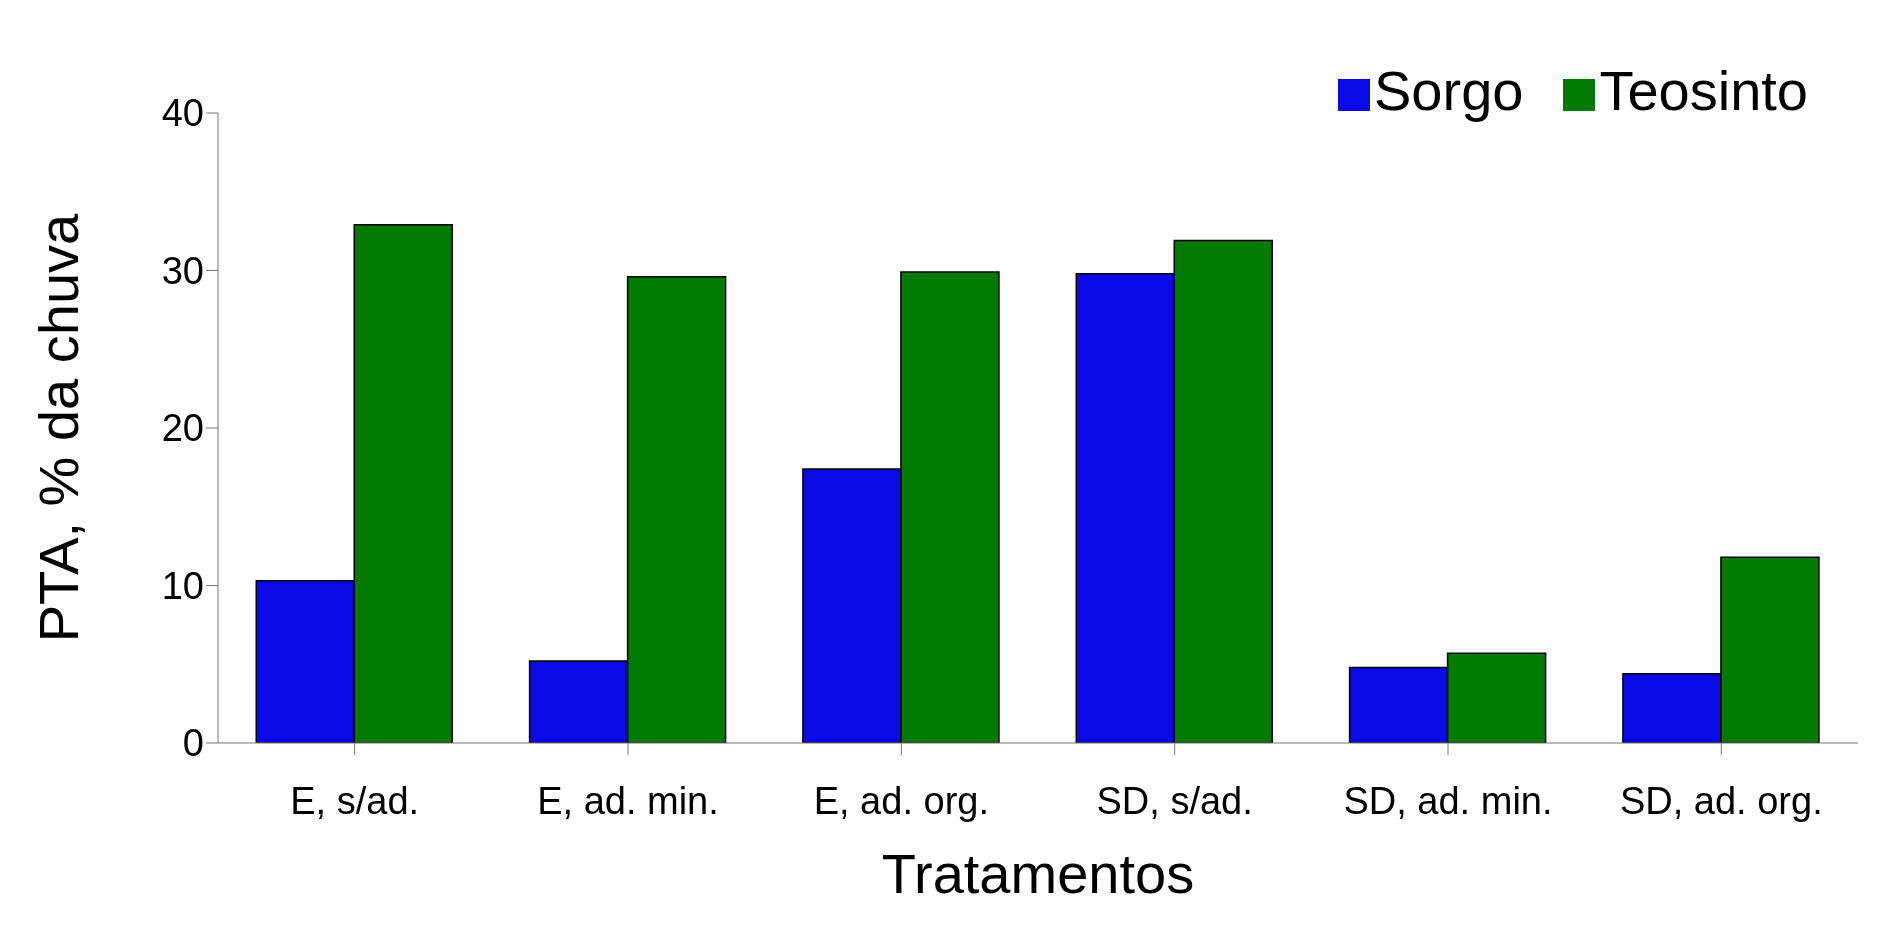 This screenshot has width=1900, height=926. Describe the element at coordinates (193, 743) in the screenshot. I see `y-tick-label: 0` at that location.